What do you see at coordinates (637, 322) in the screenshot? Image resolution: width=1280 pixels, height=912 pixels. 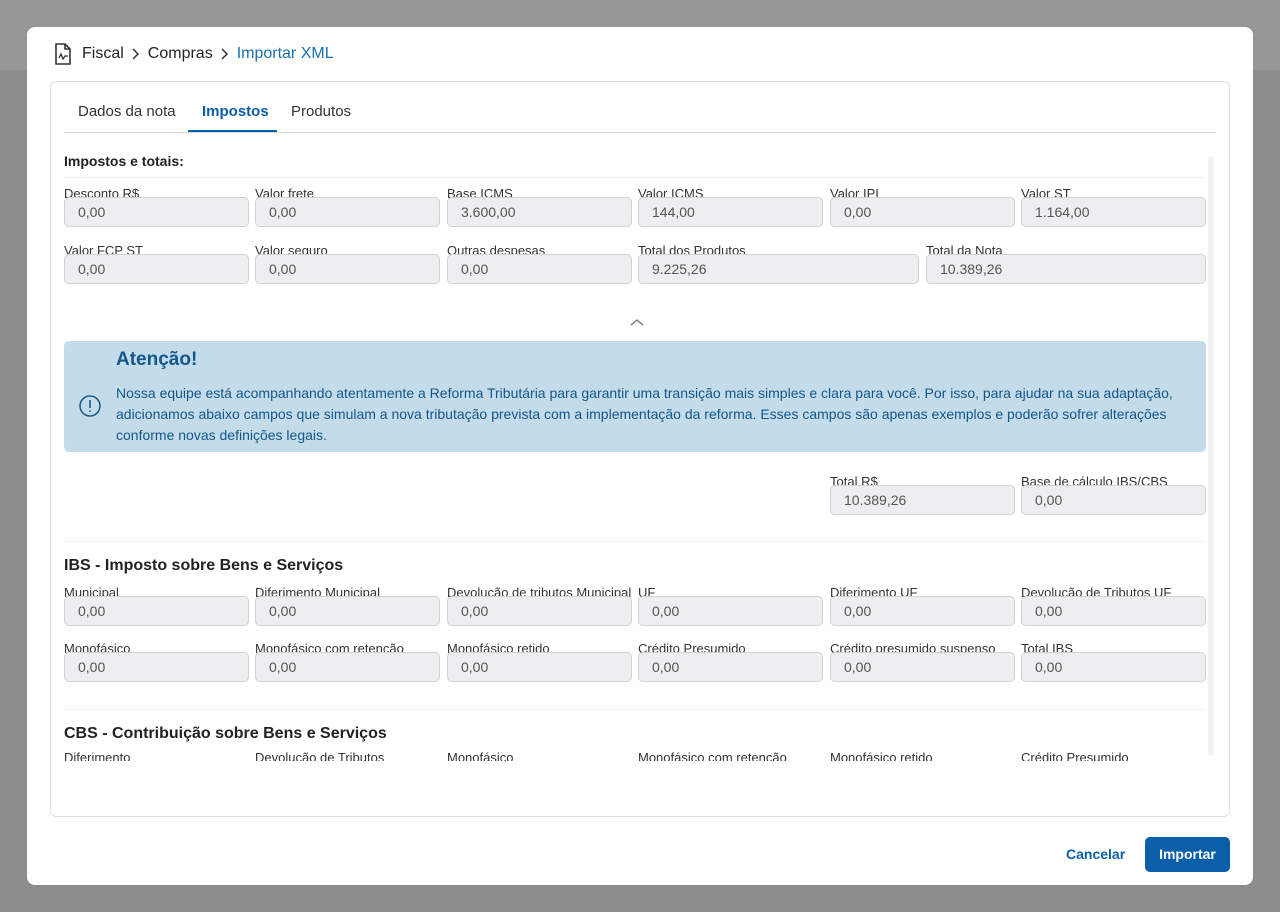 I see `collapse-chevron` at bounding box center [637, 322].